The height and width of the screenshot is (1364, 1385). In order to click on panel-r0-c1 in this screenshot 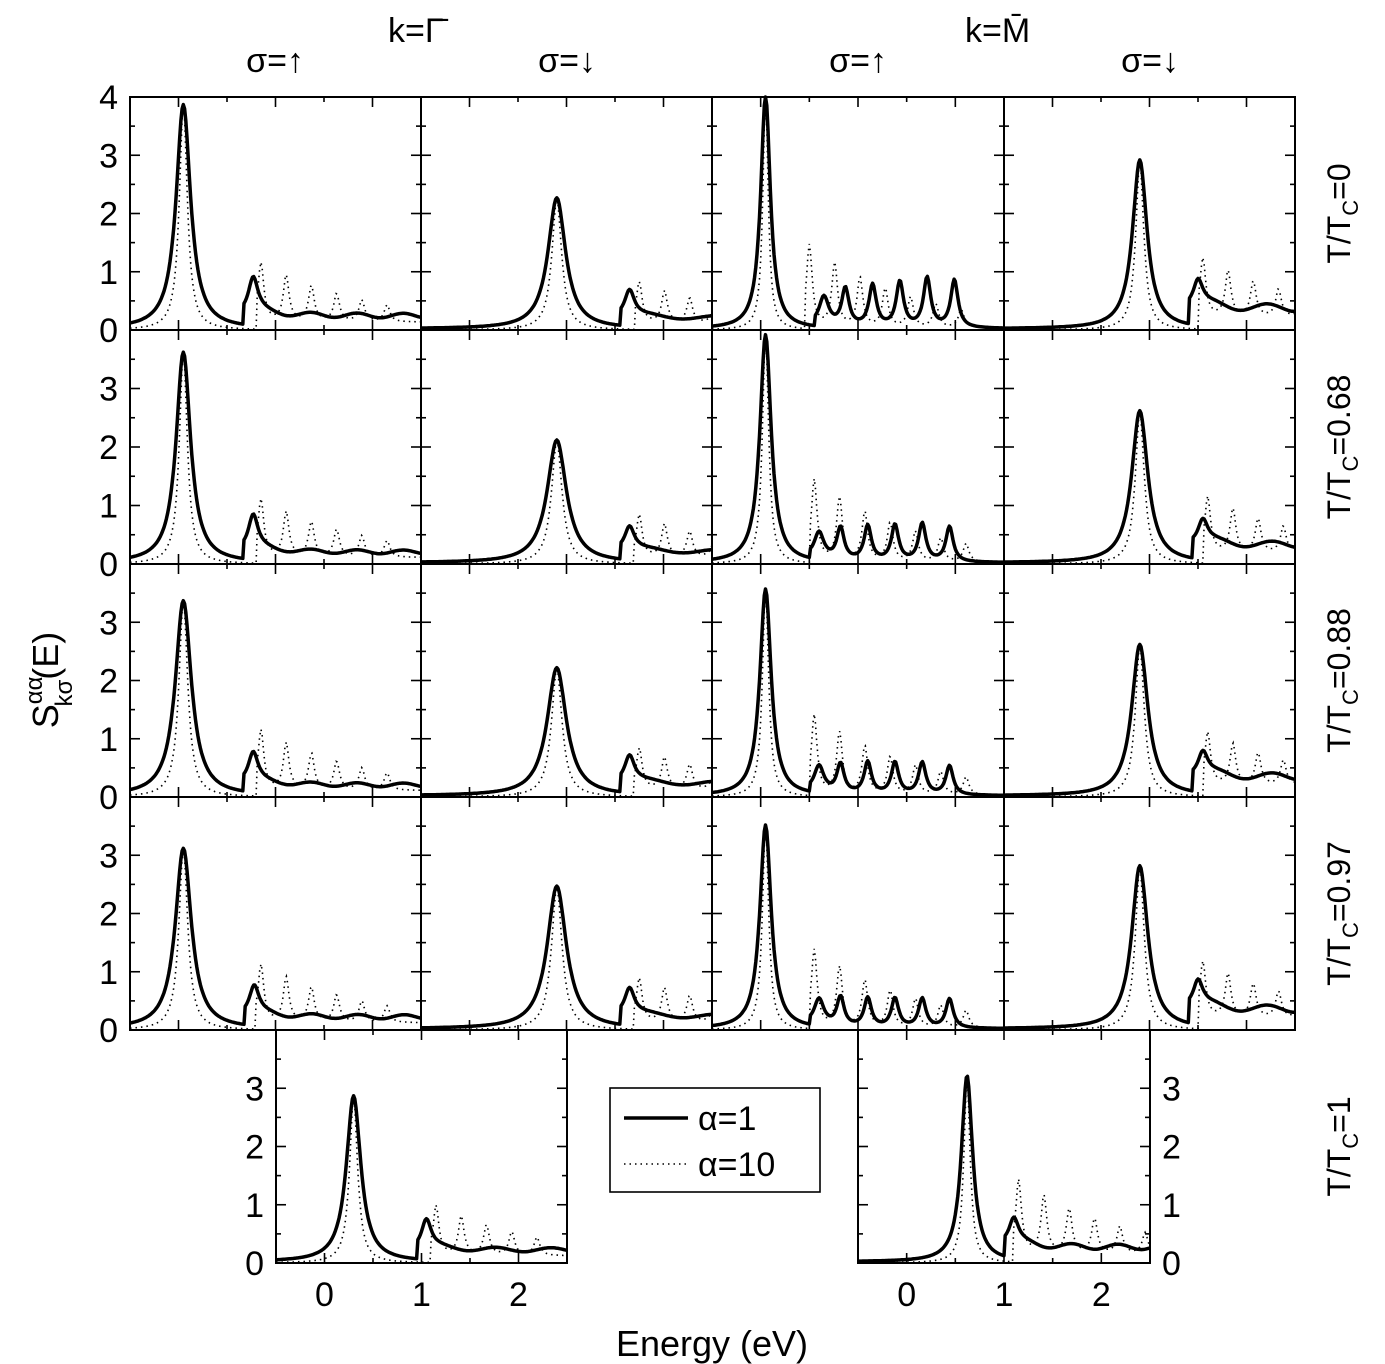, I will do `click(566, 213)`.